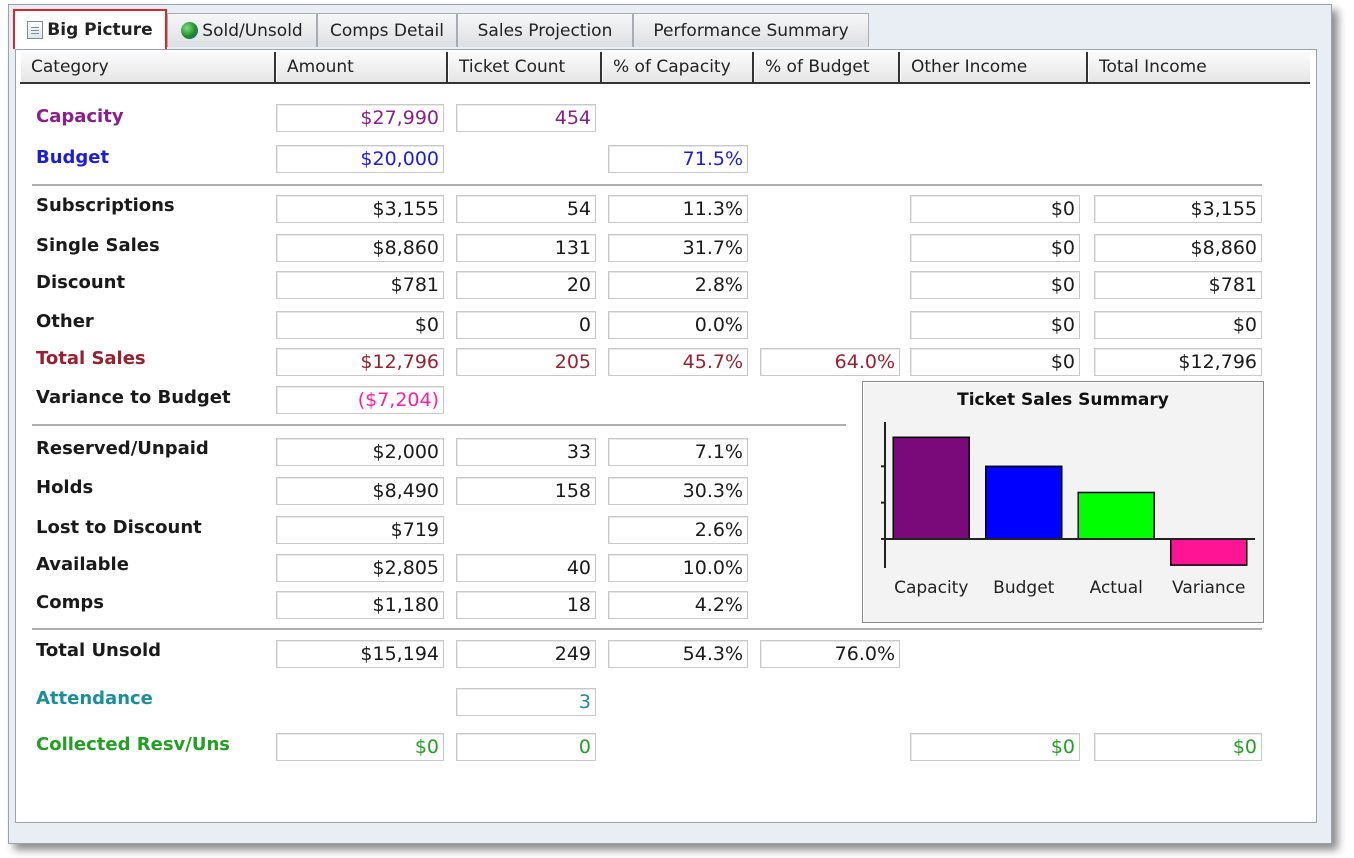 Image resolution: width=1354 pixels, height=858 pixels. What do you see at coordinates (678, 605) in the screenshot?
I see `comps-pct-capacity: 4.2%` at bounding box center [678, 605].